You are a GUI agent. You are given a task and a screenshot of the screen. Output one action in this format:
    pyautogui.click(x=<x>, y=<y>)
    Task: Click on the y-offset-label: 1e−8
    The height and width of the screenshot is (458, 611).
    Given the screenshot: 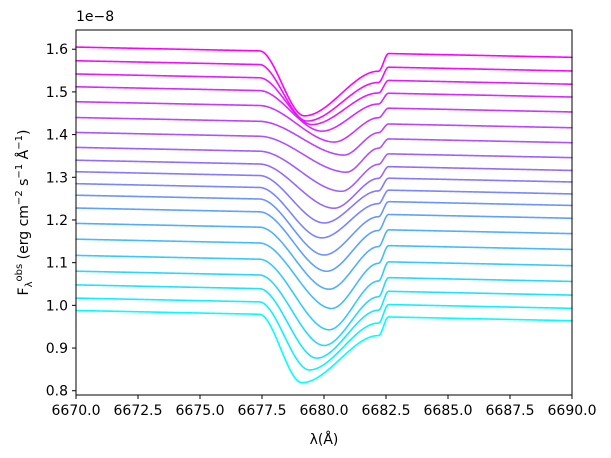 What is the action you would take?
    pyautogui.click(x=95, y=17)
    